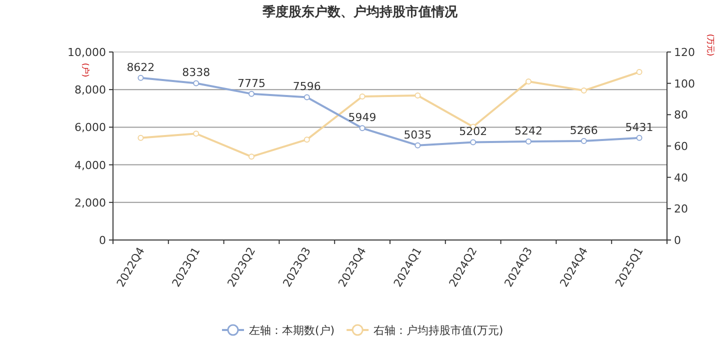 This screenshot has height=360, width=720. Describe the element at coordinates (252, 83) in the screenshot. I see `data-label: 7775` at that location.